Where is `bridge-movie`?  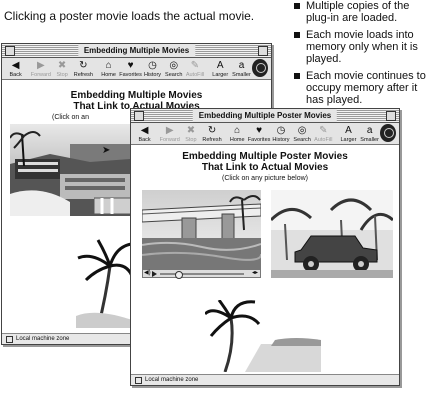 bridge-movie is located at coordinates (201, 229).